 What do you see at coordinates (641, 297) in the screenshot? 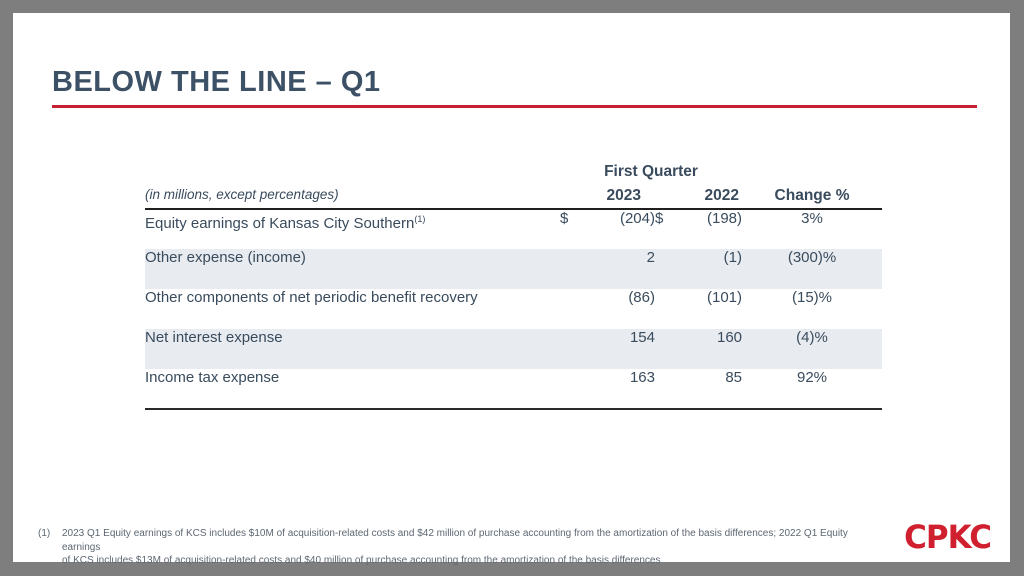
I see `value-2023: (86)` at bounding box center [641, 297].